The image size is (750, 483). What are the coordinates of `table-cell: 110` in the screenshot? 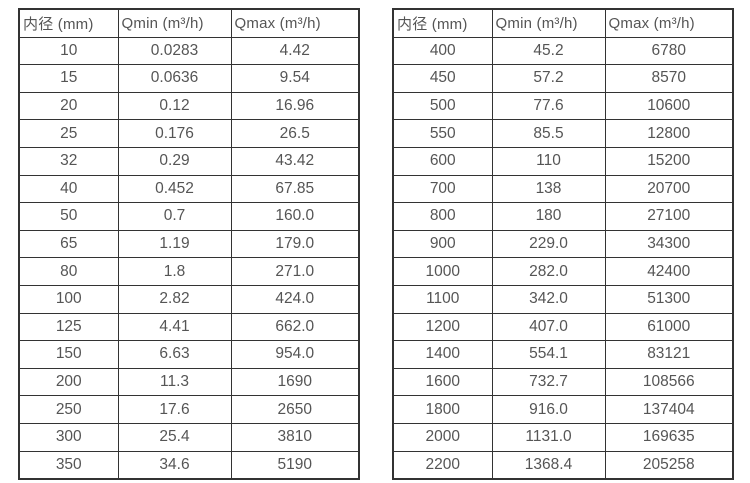 It's located at (548, 161).